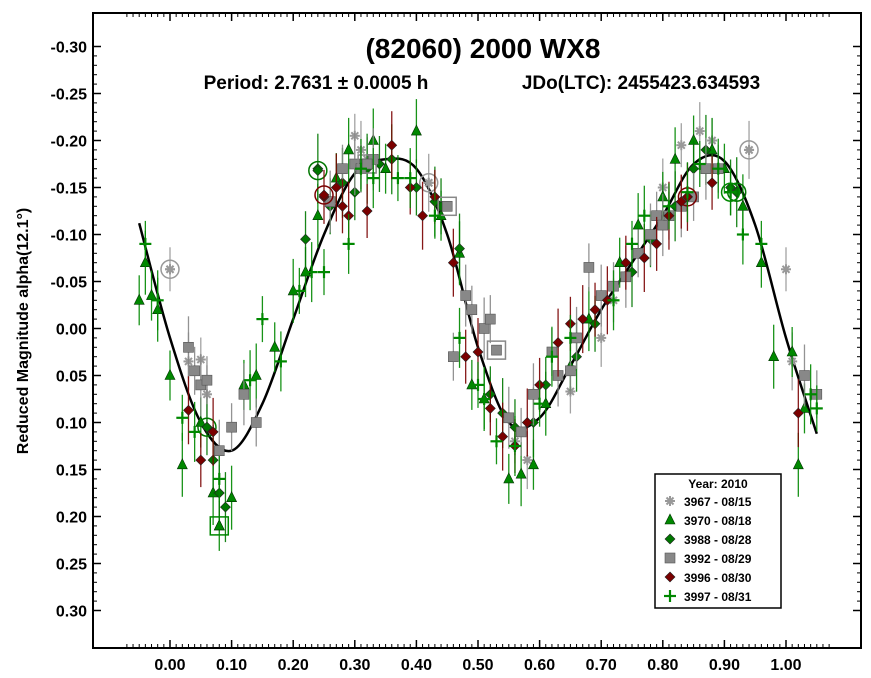  I want to click on y-tick-label: 0.15, so click(71, 471).